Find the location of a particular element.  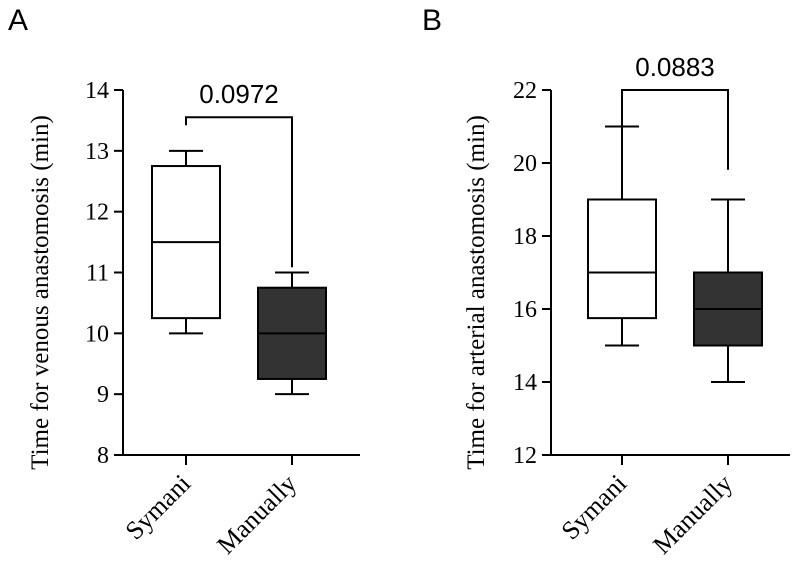

y-axis-label: Time for venous anastomosis (min) is located at coordinates (40, 292).